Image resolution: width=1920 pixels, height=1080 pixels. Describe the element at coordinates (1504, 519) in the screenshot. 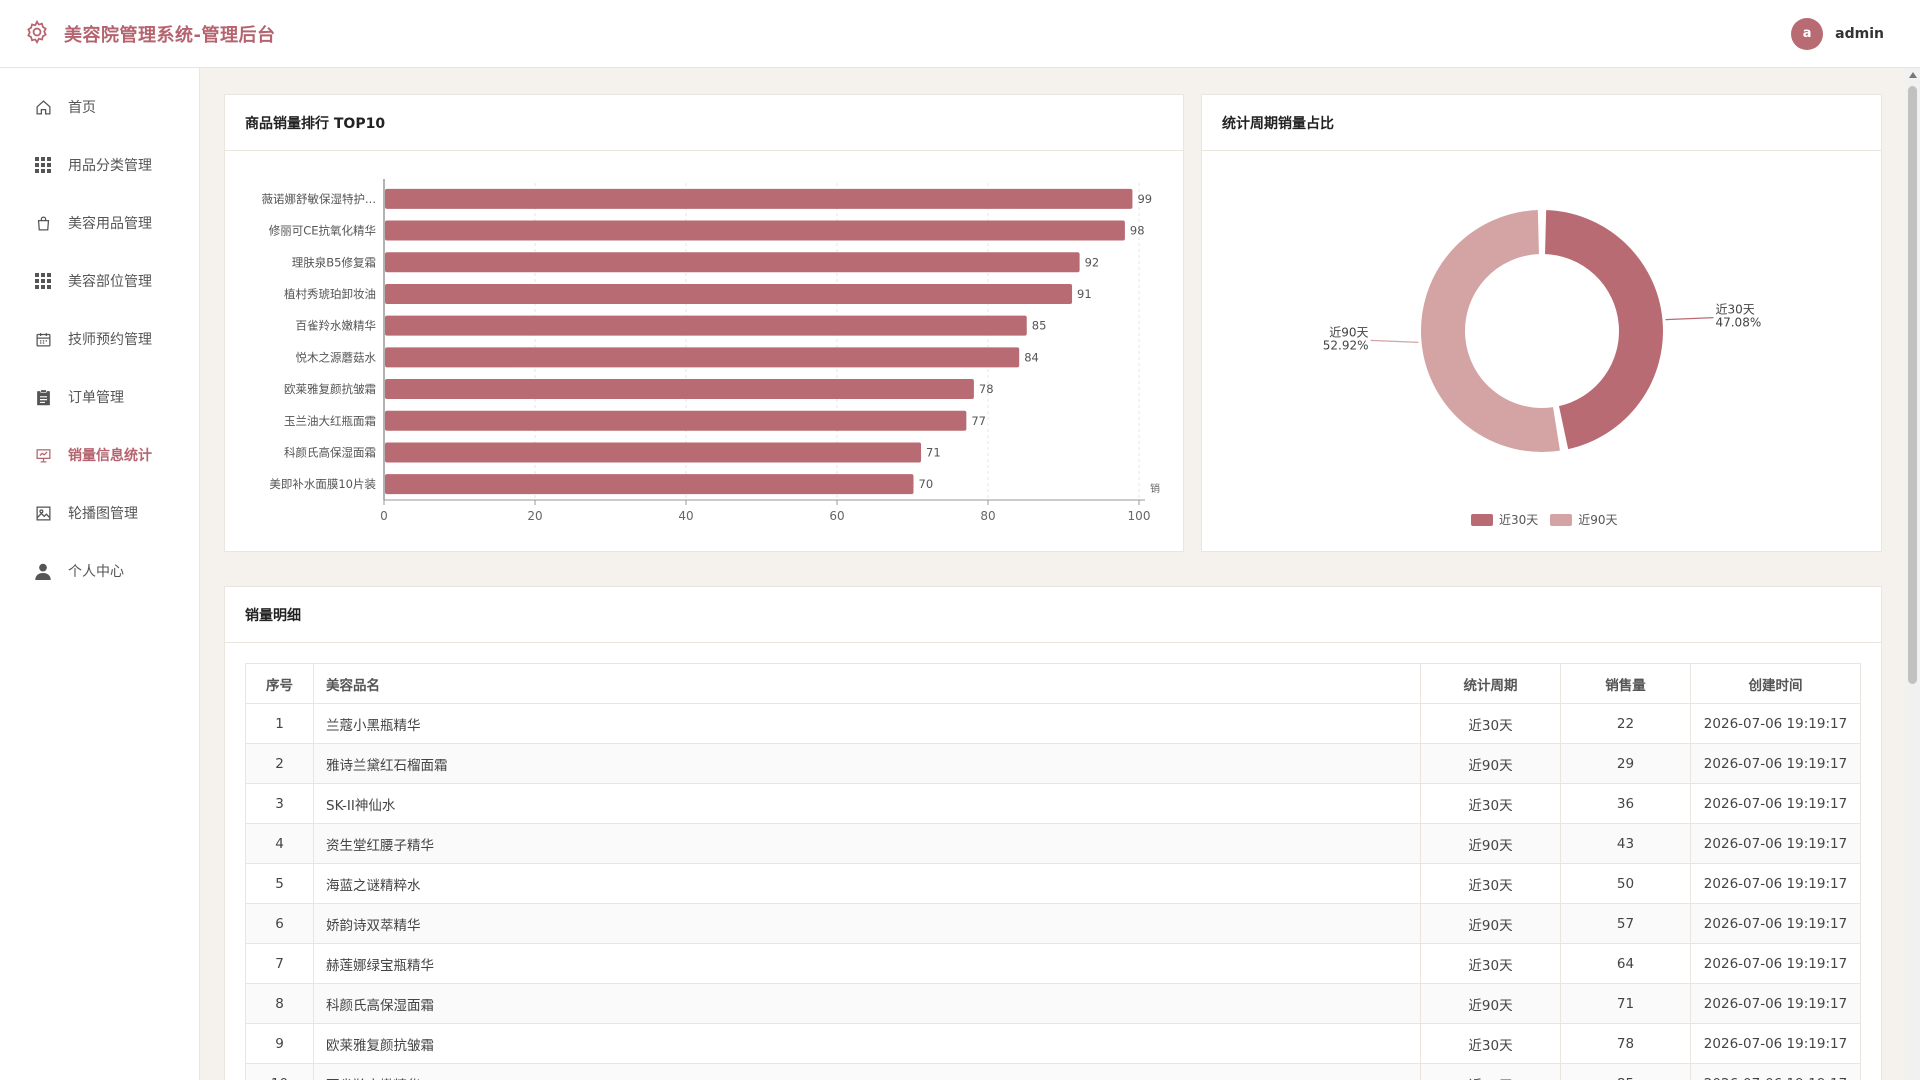

I see `legend-item-30: 近30天` at that location.